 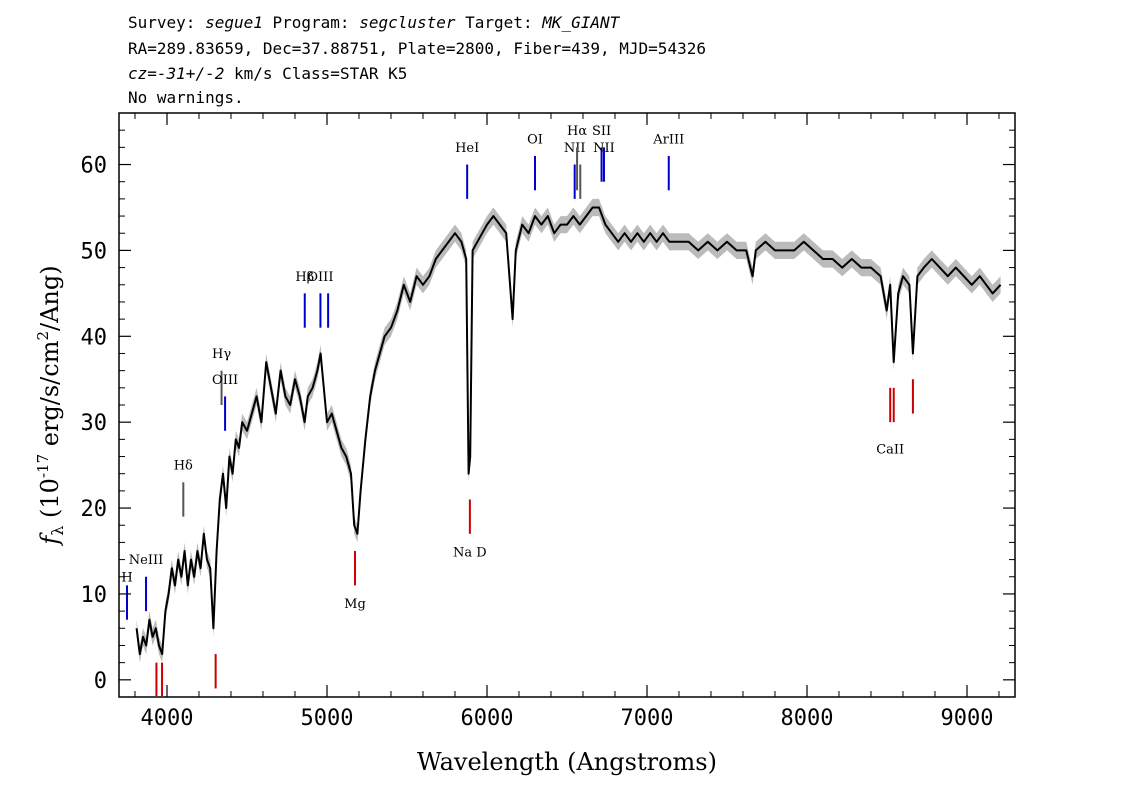 What do you see at coordinates (94, 251) in the screenshot?
I see `y-tick-label: 50` at bounding box center [94, 251].